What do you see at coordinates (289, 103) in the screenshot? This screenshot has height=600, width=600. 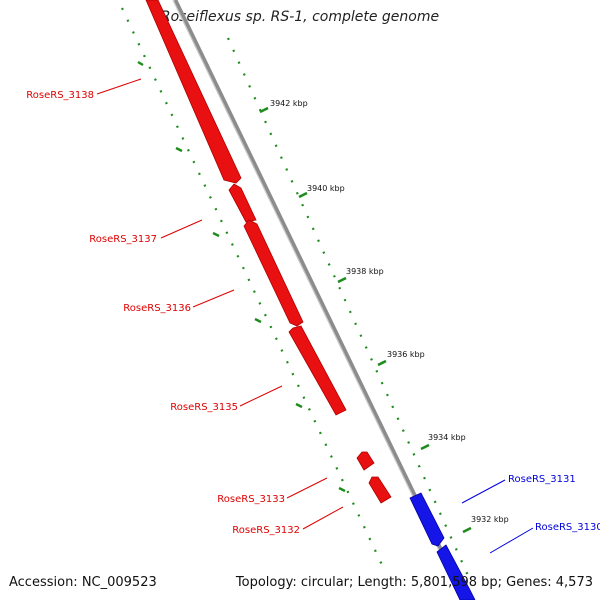 I see `scale-tick-label: 3942 kbp` at bounding box center [289, 103].